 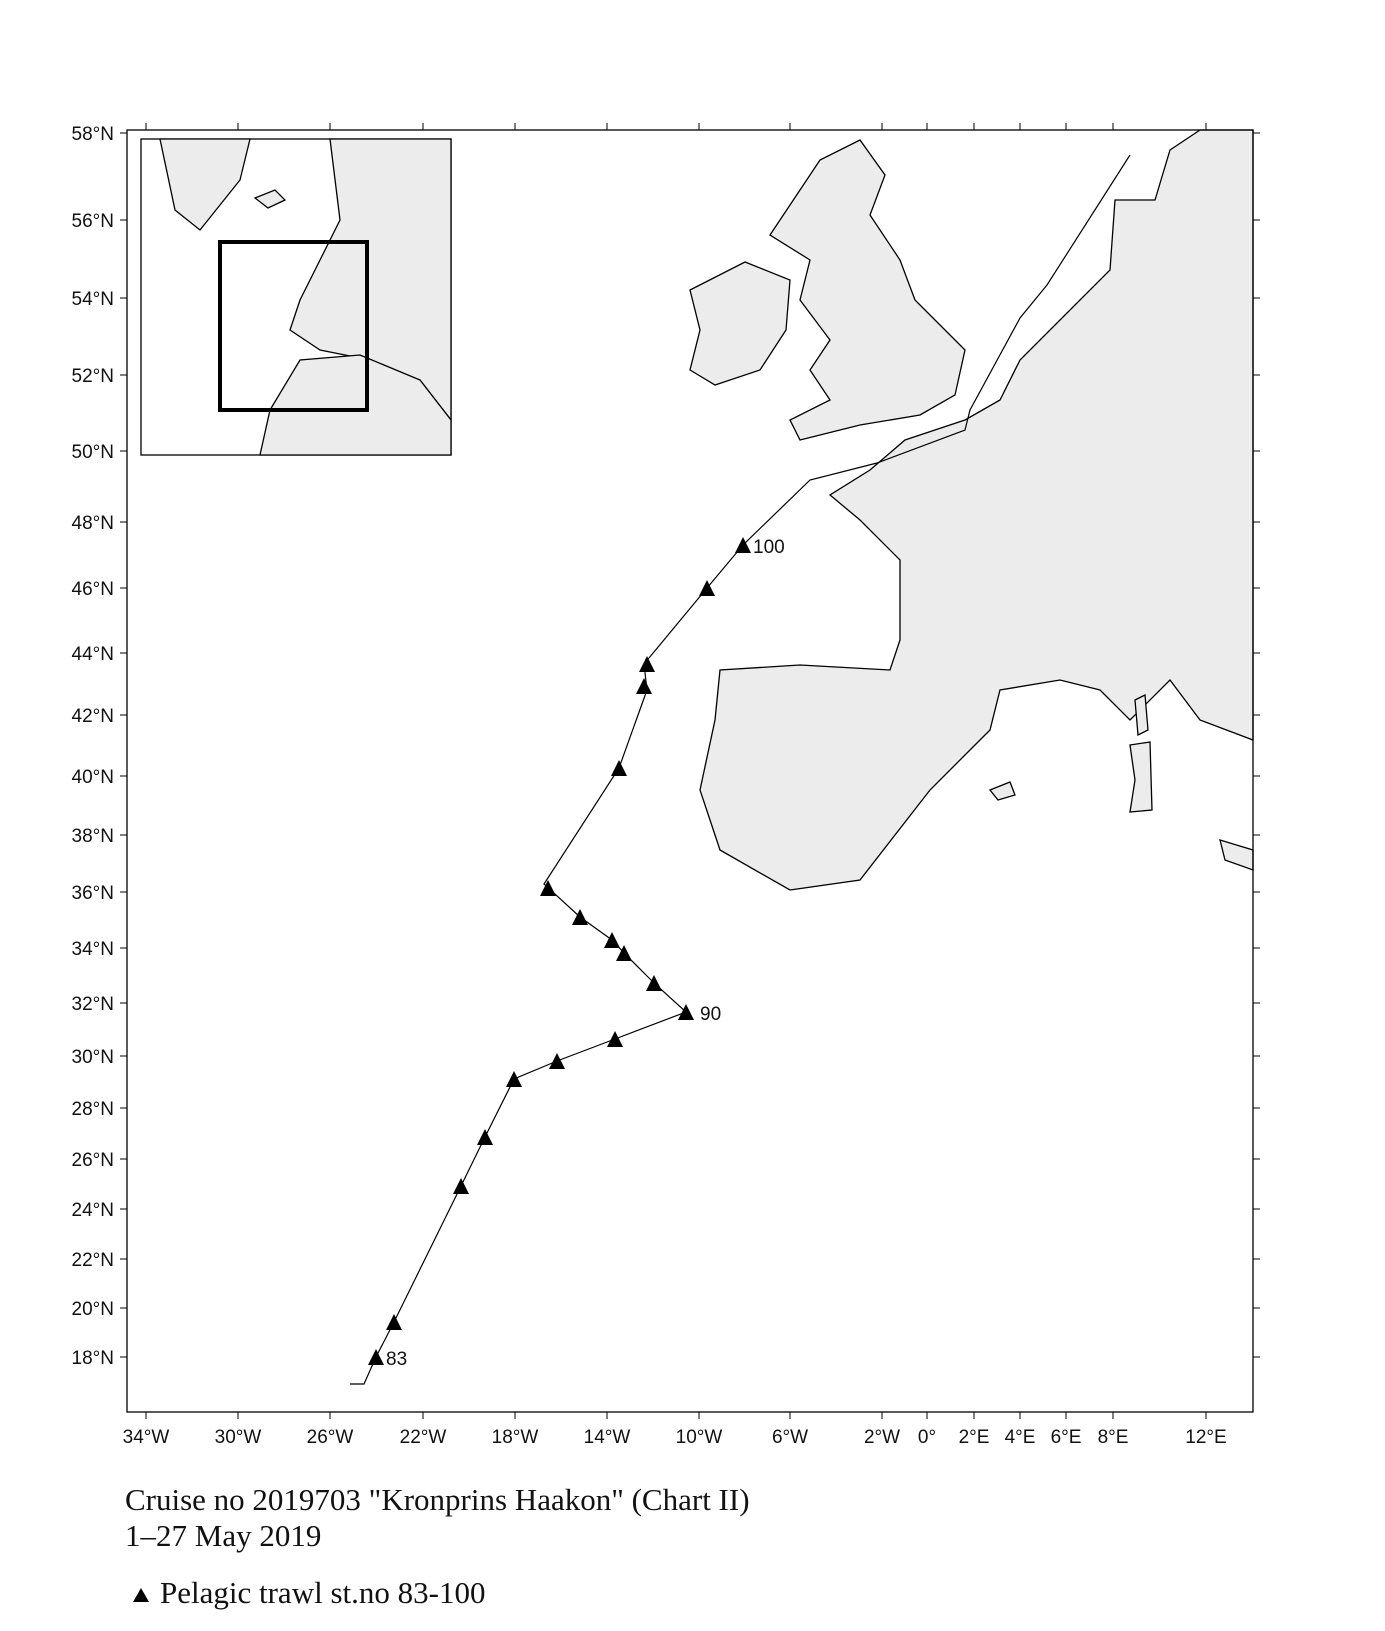 What do you see at coordinates (238, 1437) in the screenshot?
I see `lon-label: 30°W` at bounding box center [238, 1437].